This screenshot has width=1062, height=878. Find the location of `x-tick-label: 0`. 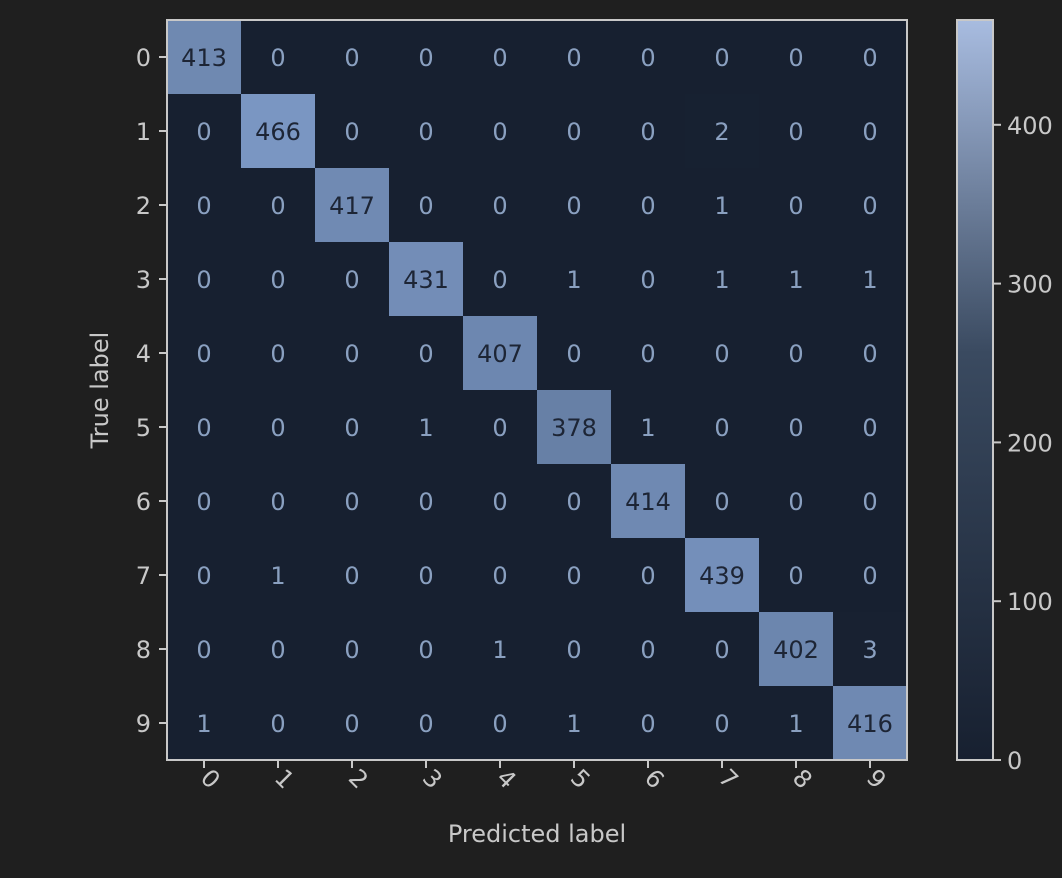

x-tick-label: 0 is located at coordinates (210, 779).